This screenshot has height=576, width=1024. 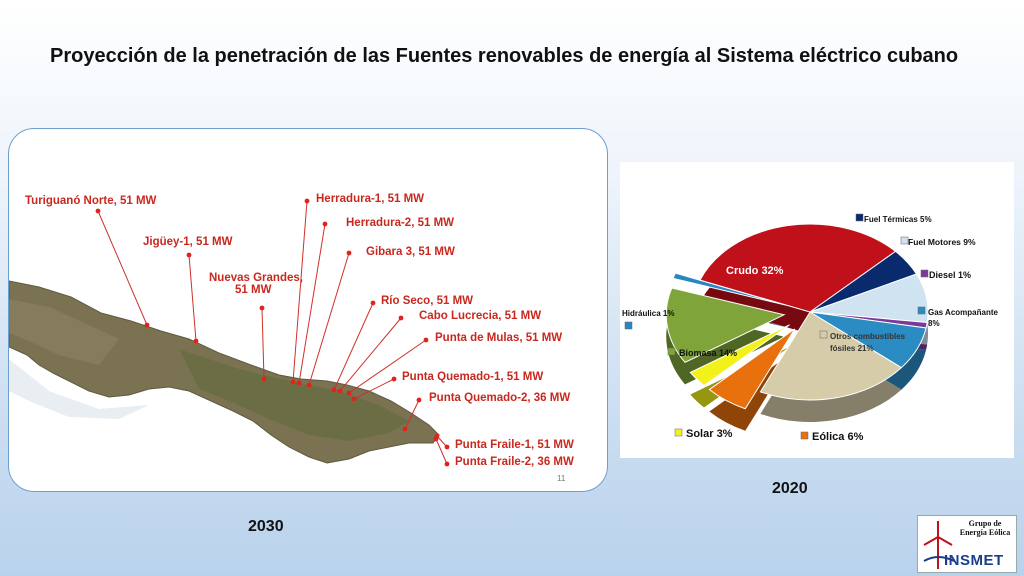 What do you see at coordinates (985, 528) in the screenshot?
I see `logo-group-text: Grupo de Energía Eólica` at bounding box center [985, 528].